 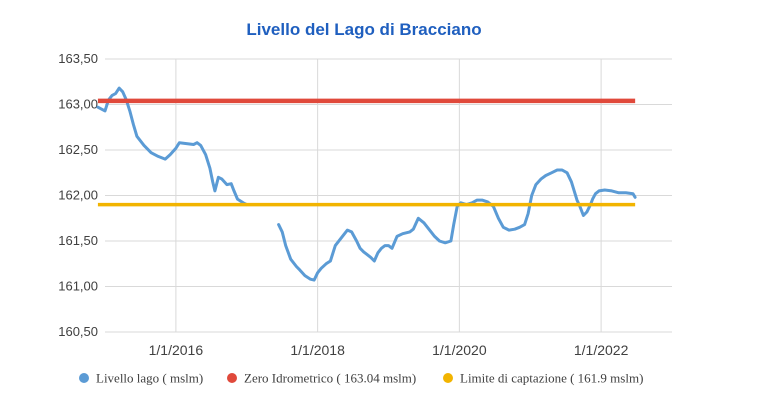 I want to click on y-tick-label: 162,50, so click(x=78, y=149).